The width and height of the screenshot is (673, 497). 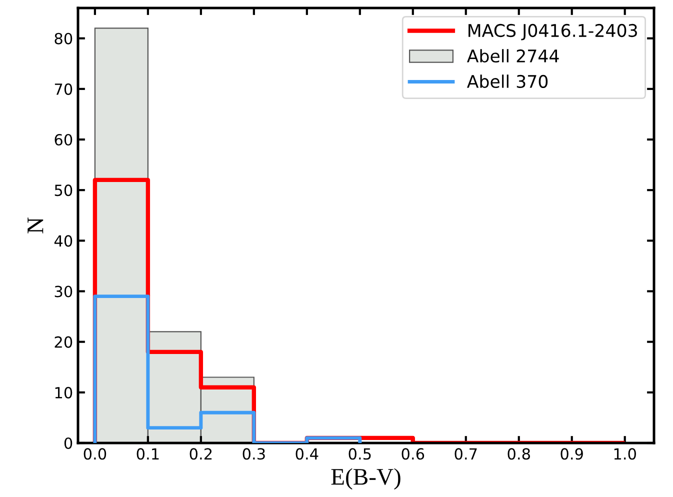 I want to click on legend-label: MACS J0416.1-2403, so click(x=552, y=32).